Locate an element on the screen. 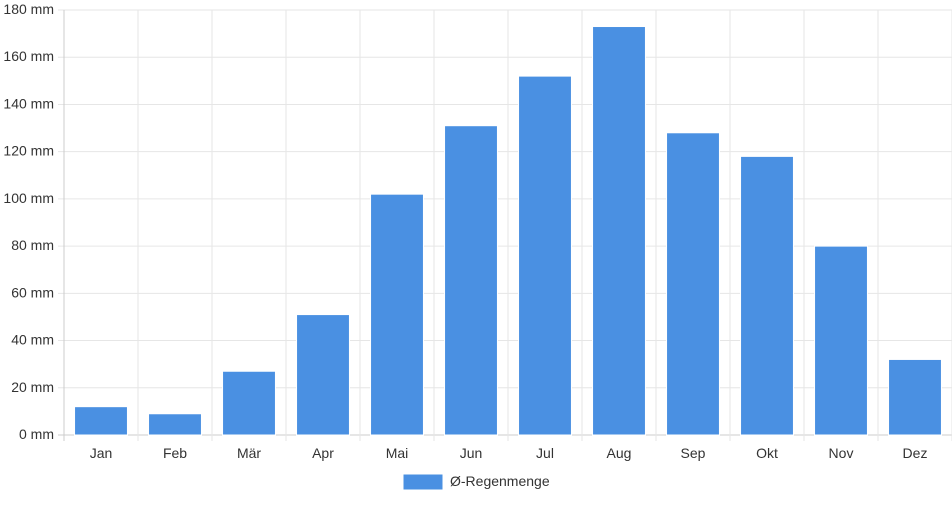 This screenshot has width=952, height=505. y-tick-label: 100 mm is located at coordinates (28, 198).